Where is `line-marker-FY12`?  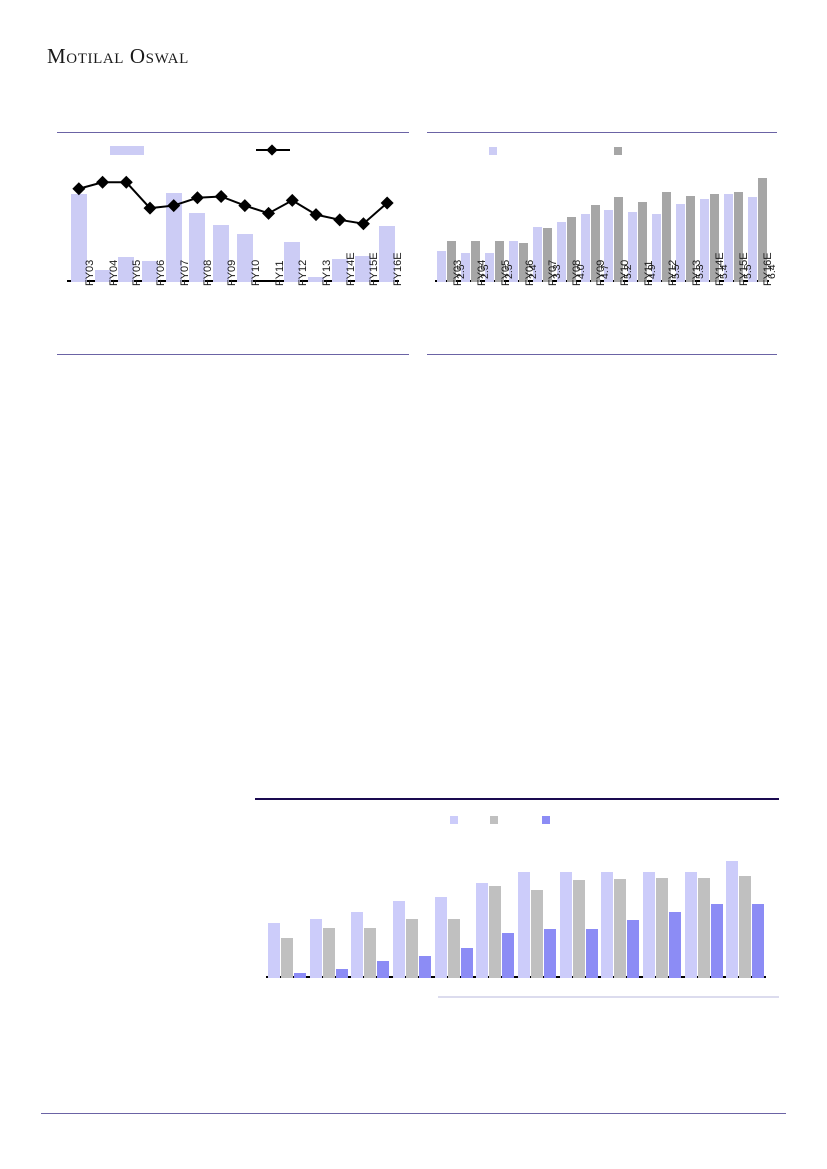 line-marker-FY12 is located at coordinates (292, 200).